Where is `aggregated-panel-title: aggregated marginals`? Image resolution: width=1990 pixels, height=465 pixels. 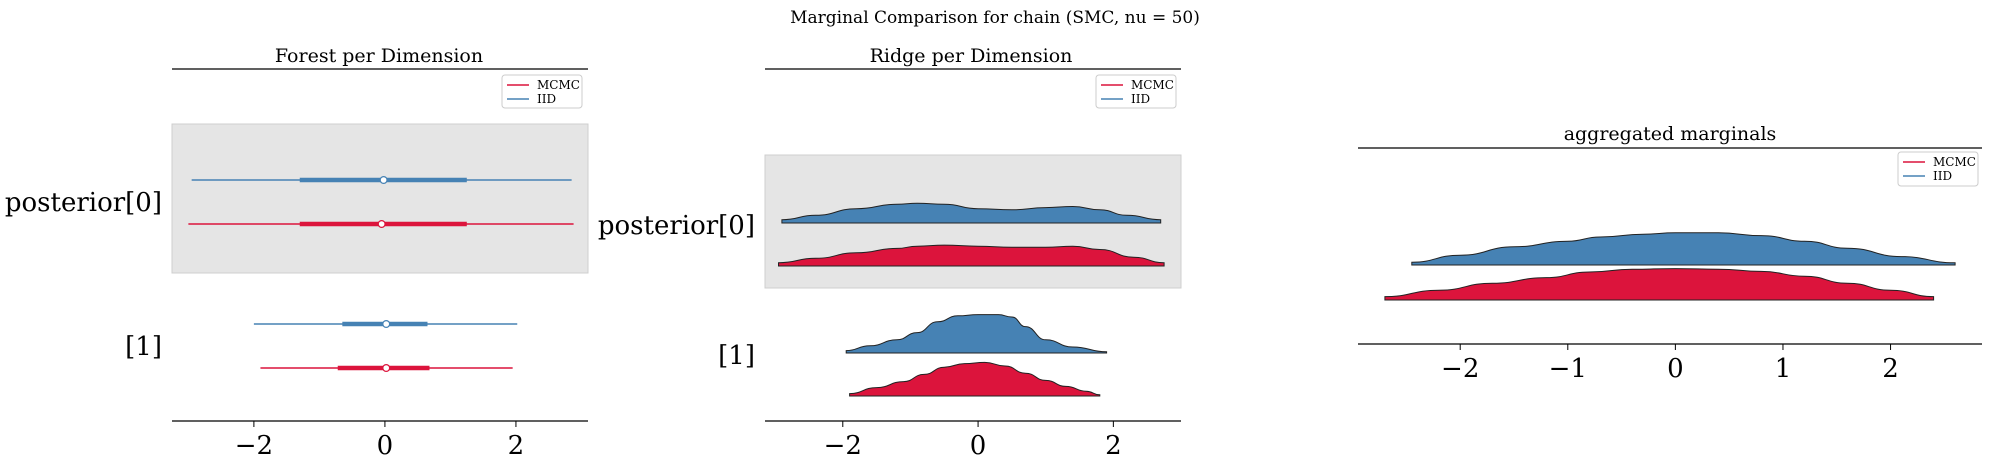 aggregated-panel-title: aggregated marginals is located at coordinates (1670, 134).